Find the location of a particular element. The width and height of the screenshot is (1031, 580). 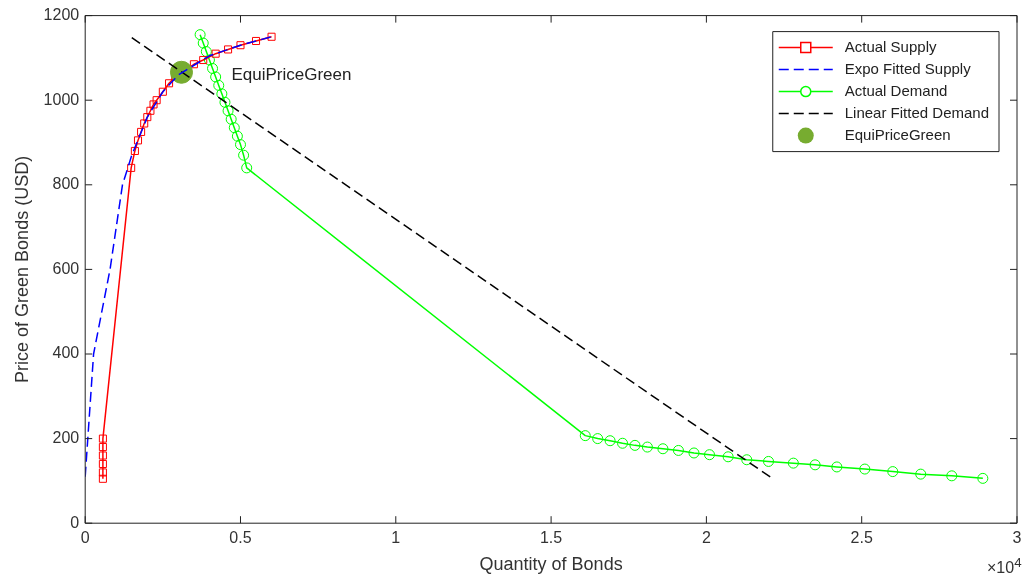

x-tick-label: 1 is located at coordinates (396, 538).